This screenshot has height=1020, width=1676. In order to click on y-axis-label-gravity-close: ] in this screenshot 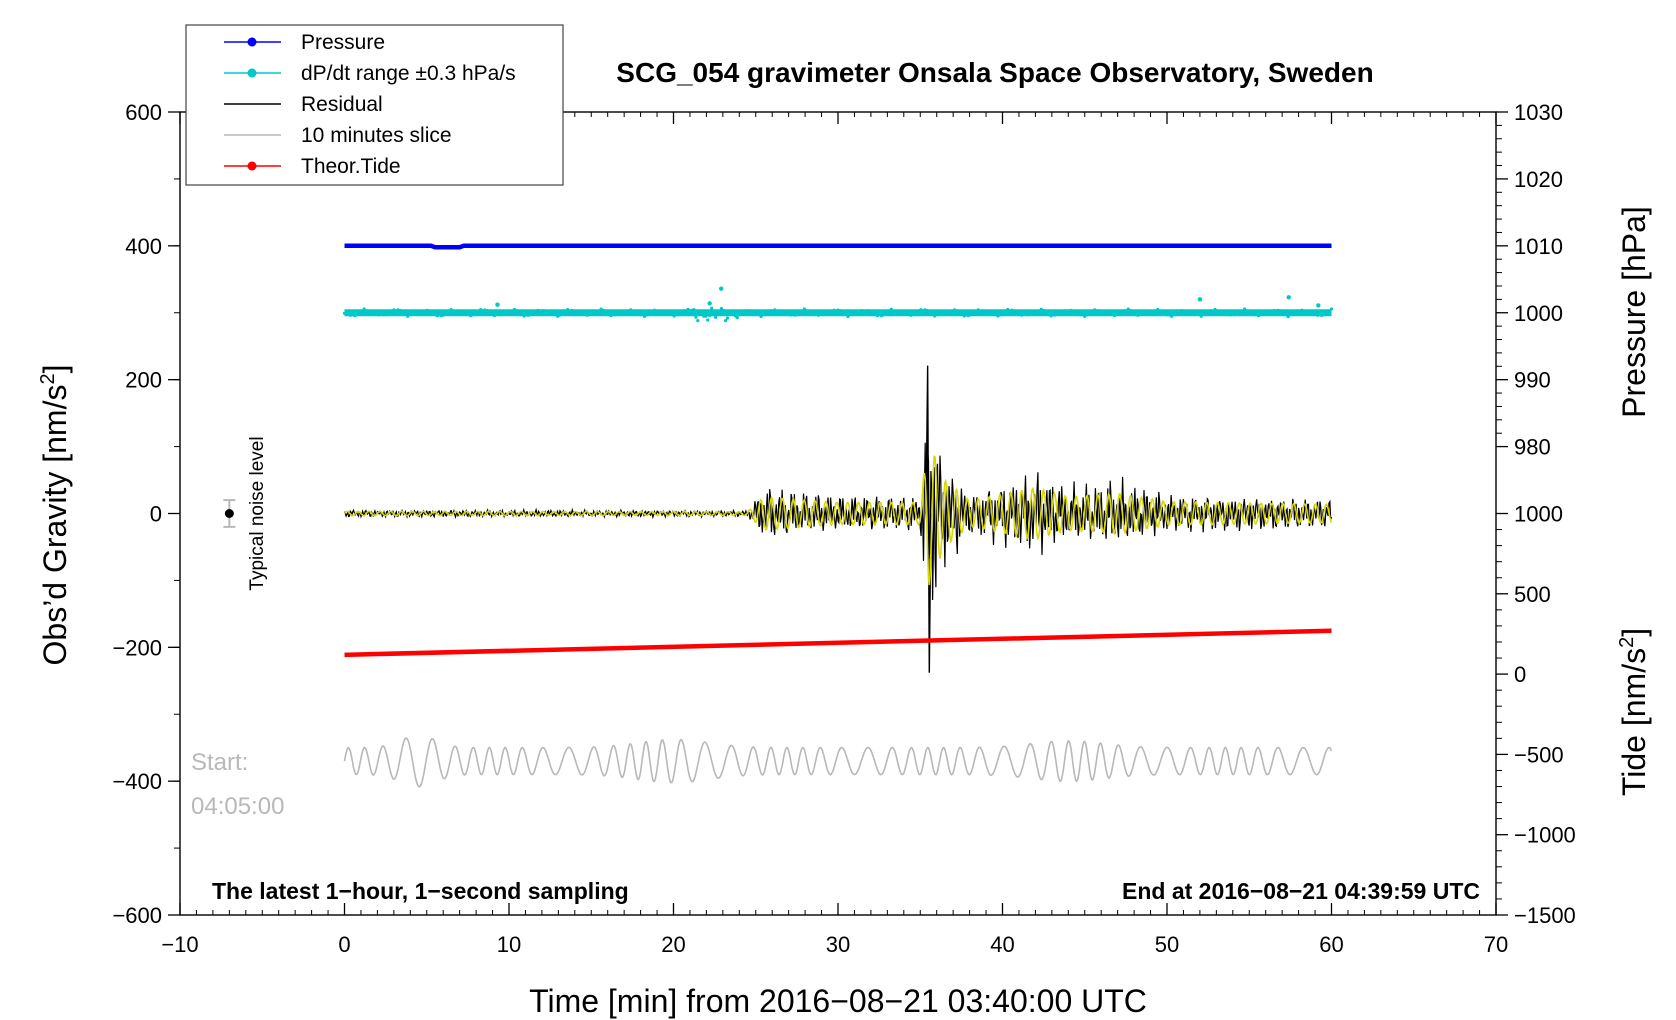, I will do `click(55, 369)`.